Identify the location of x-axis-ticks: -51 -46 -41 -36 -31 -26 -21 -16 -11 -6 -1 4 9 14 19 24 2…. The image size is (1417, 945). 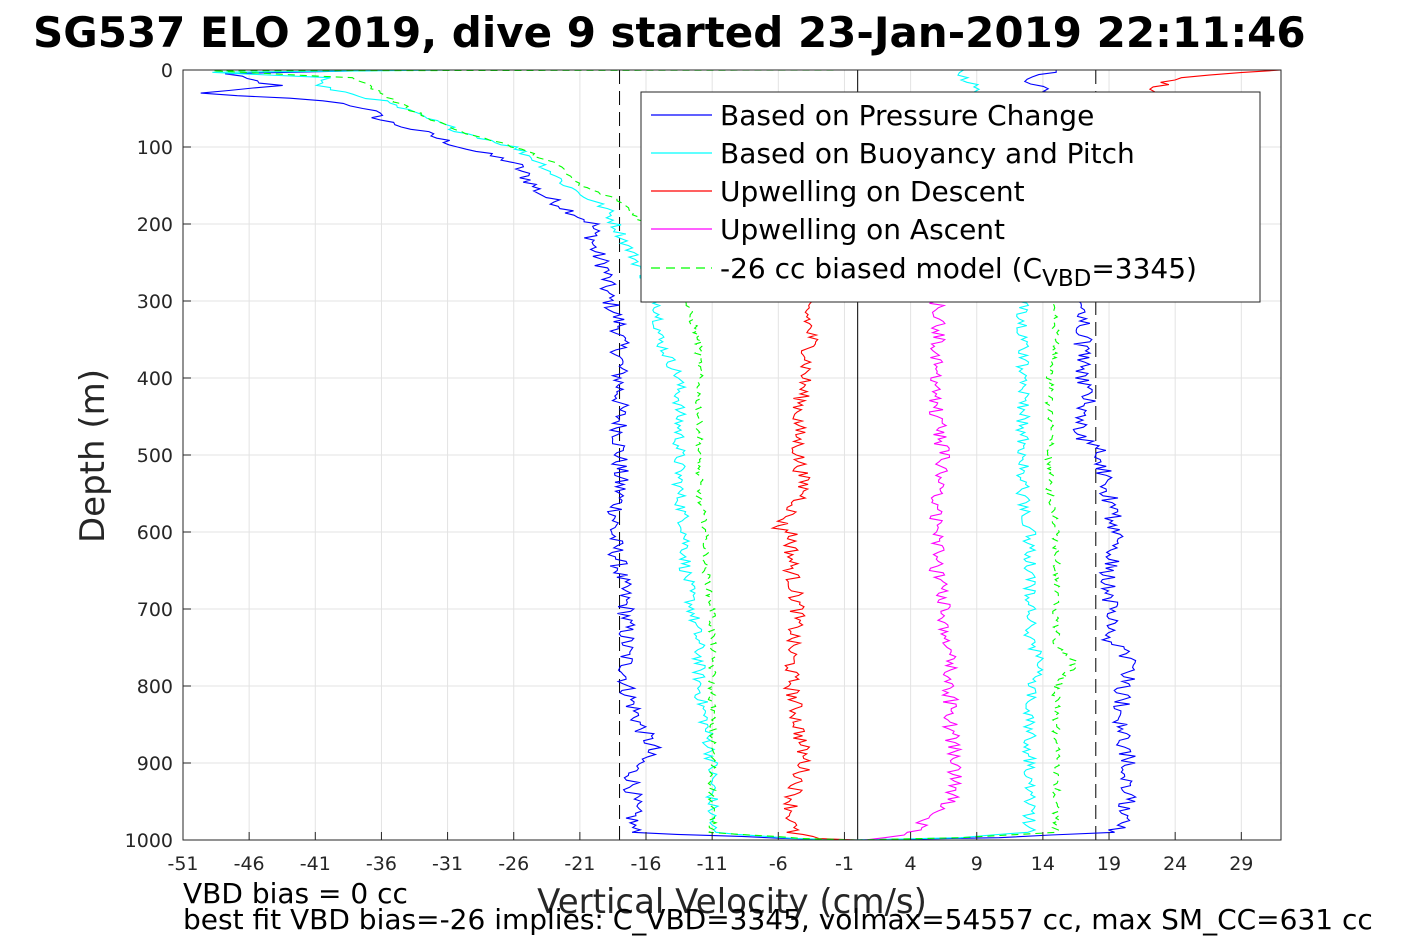
(710, 853).